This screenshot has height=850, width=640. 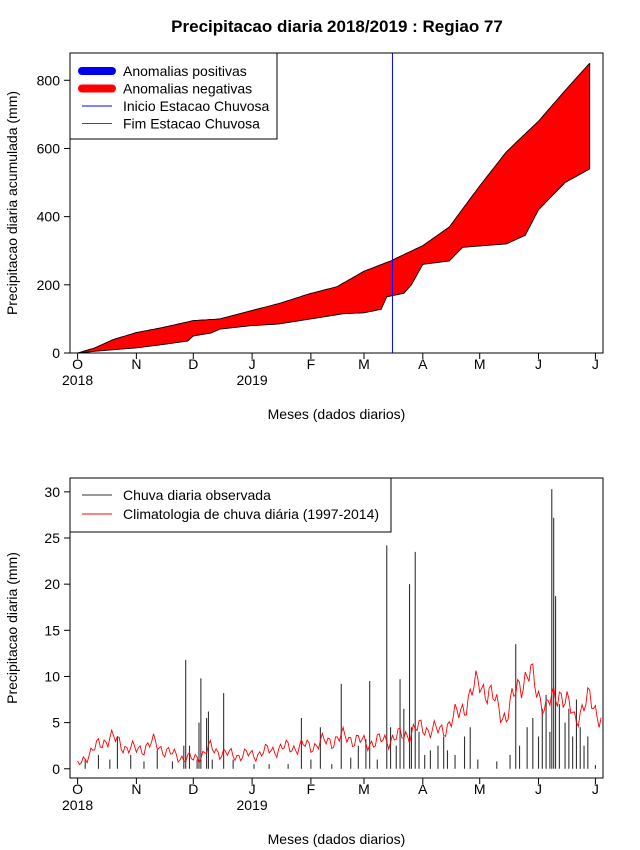 What do you see at coordinates (187, 89) in the screenshot?
I see `legend-entry-label: Anomalias negativas` at bounding box center [187, 89].